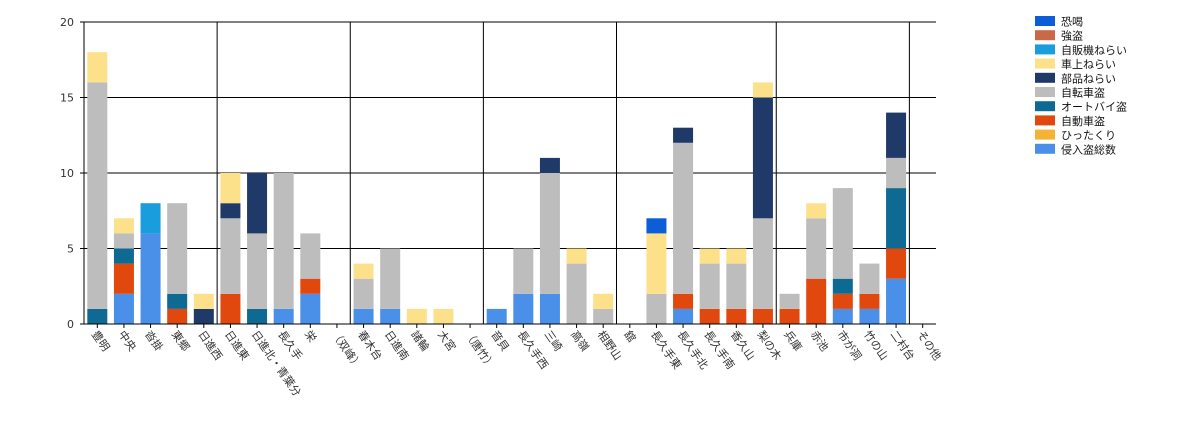 The width and height of the screenshot is (1178, 427). I want to click on x-tick-label: 東郷, so click(181, 341).